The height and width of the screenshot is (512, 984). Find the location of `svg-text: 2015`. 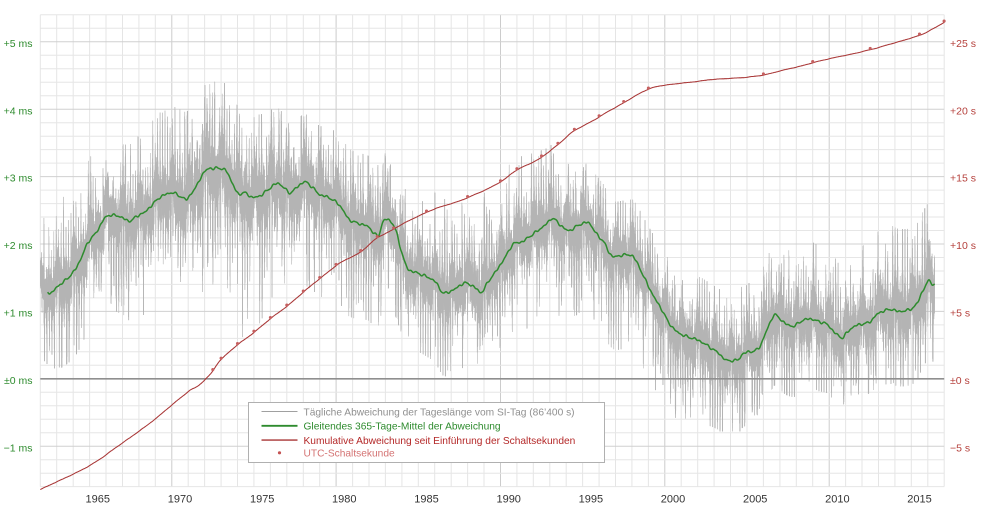

svg-text: 2015 is located at coordinates (919, 500).